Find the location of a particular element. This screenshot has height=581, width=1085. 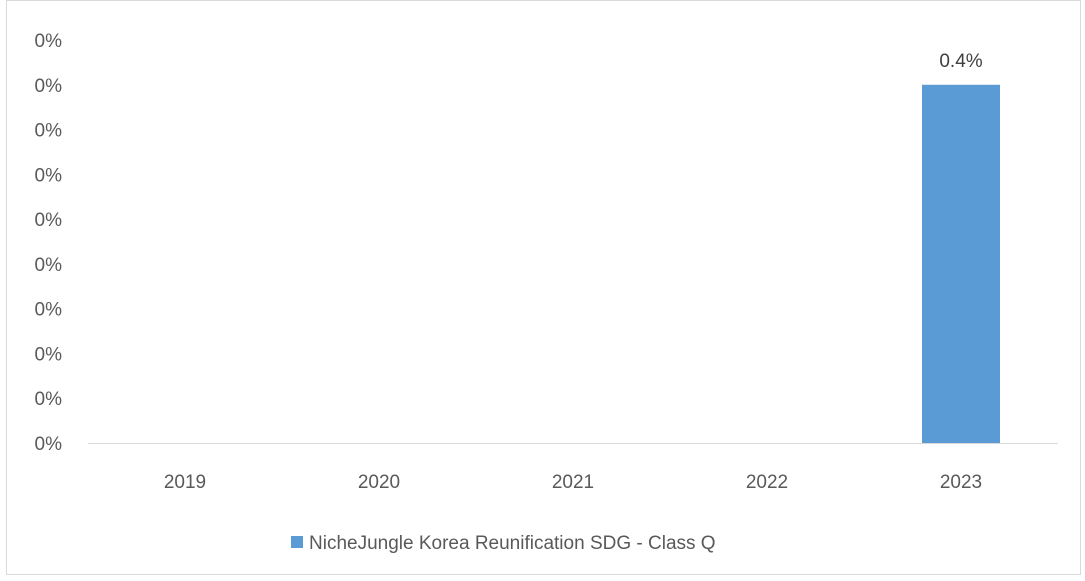

legend-swatch is located at coordinates (297, 542).